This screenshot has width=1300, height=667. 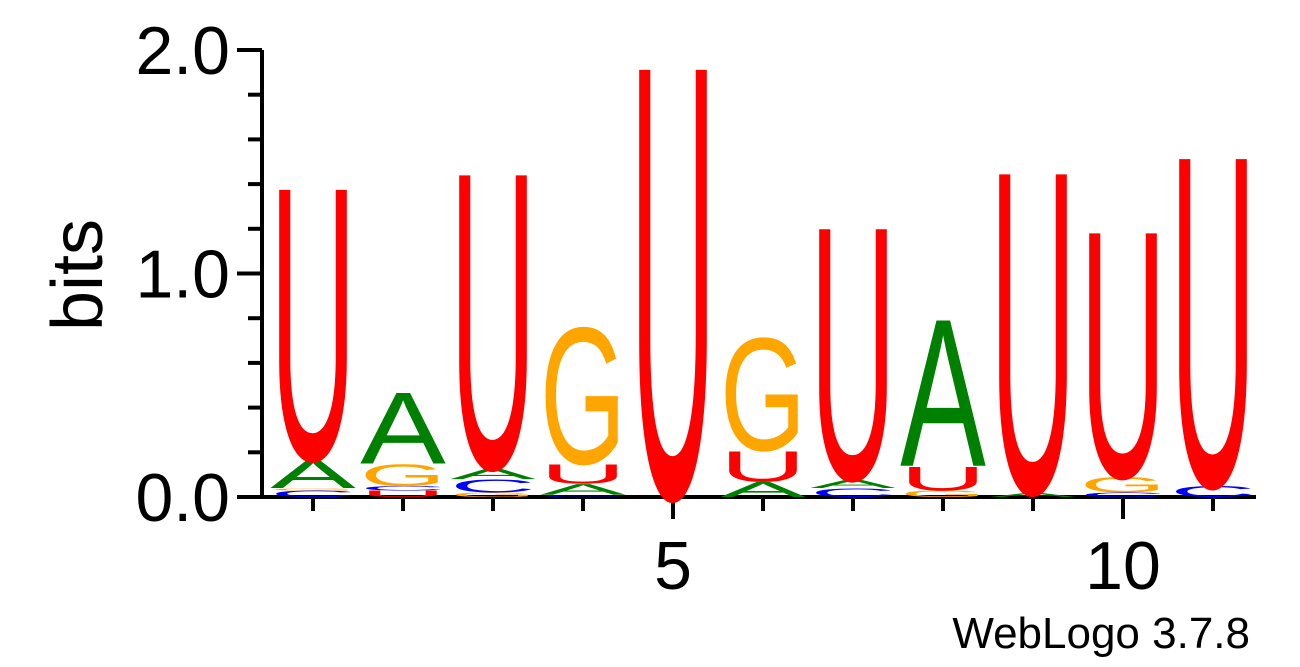 I want to click on weblogo-credit: WebLogo 3.7.8, so click(x=1101, y=633).